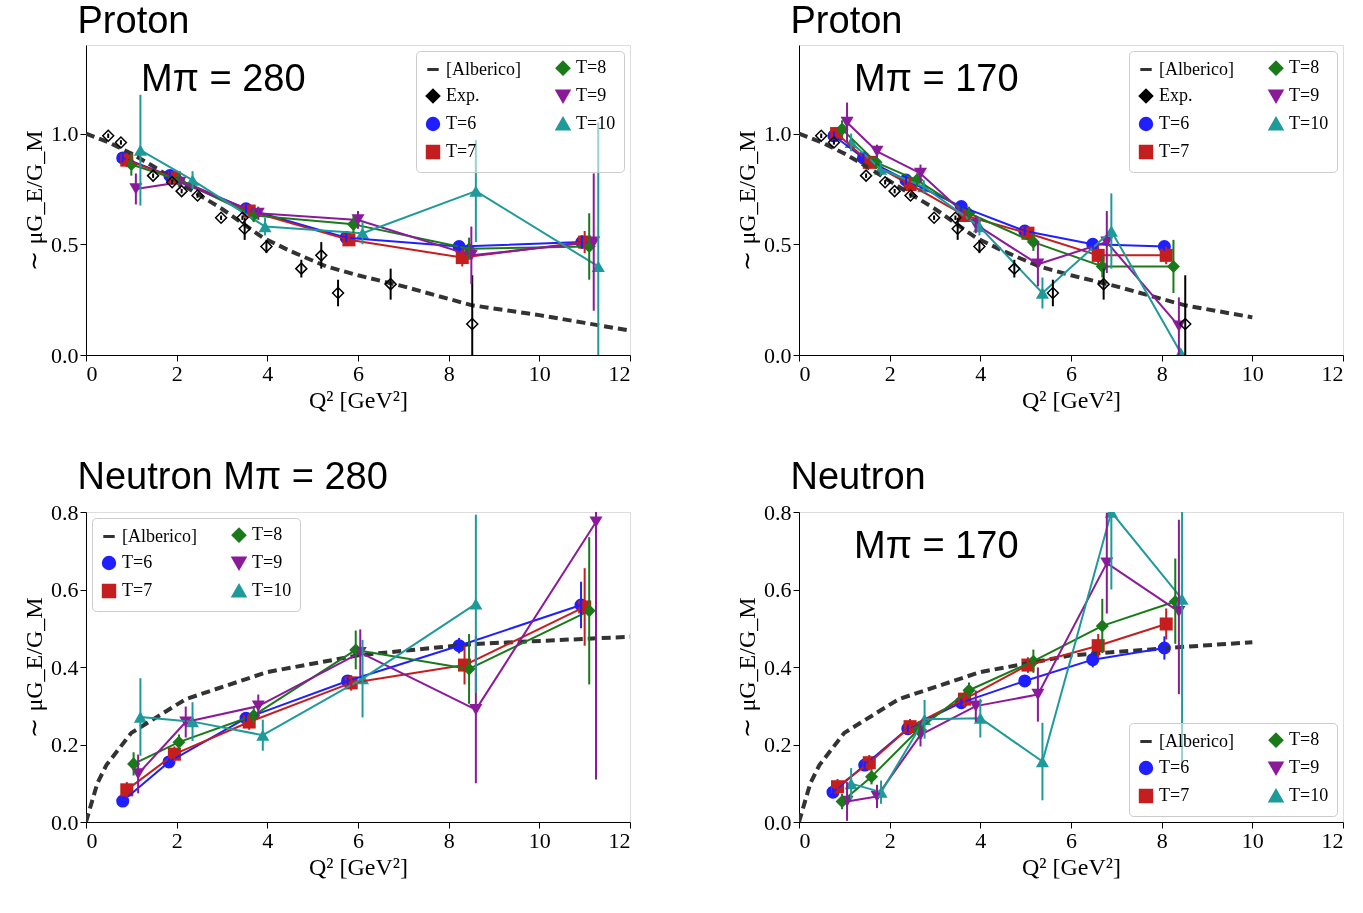  What do you see at coordinates (858, 476) in the screenshot?
I see `chart-title: Neutron` at bounding box center [858, 476].